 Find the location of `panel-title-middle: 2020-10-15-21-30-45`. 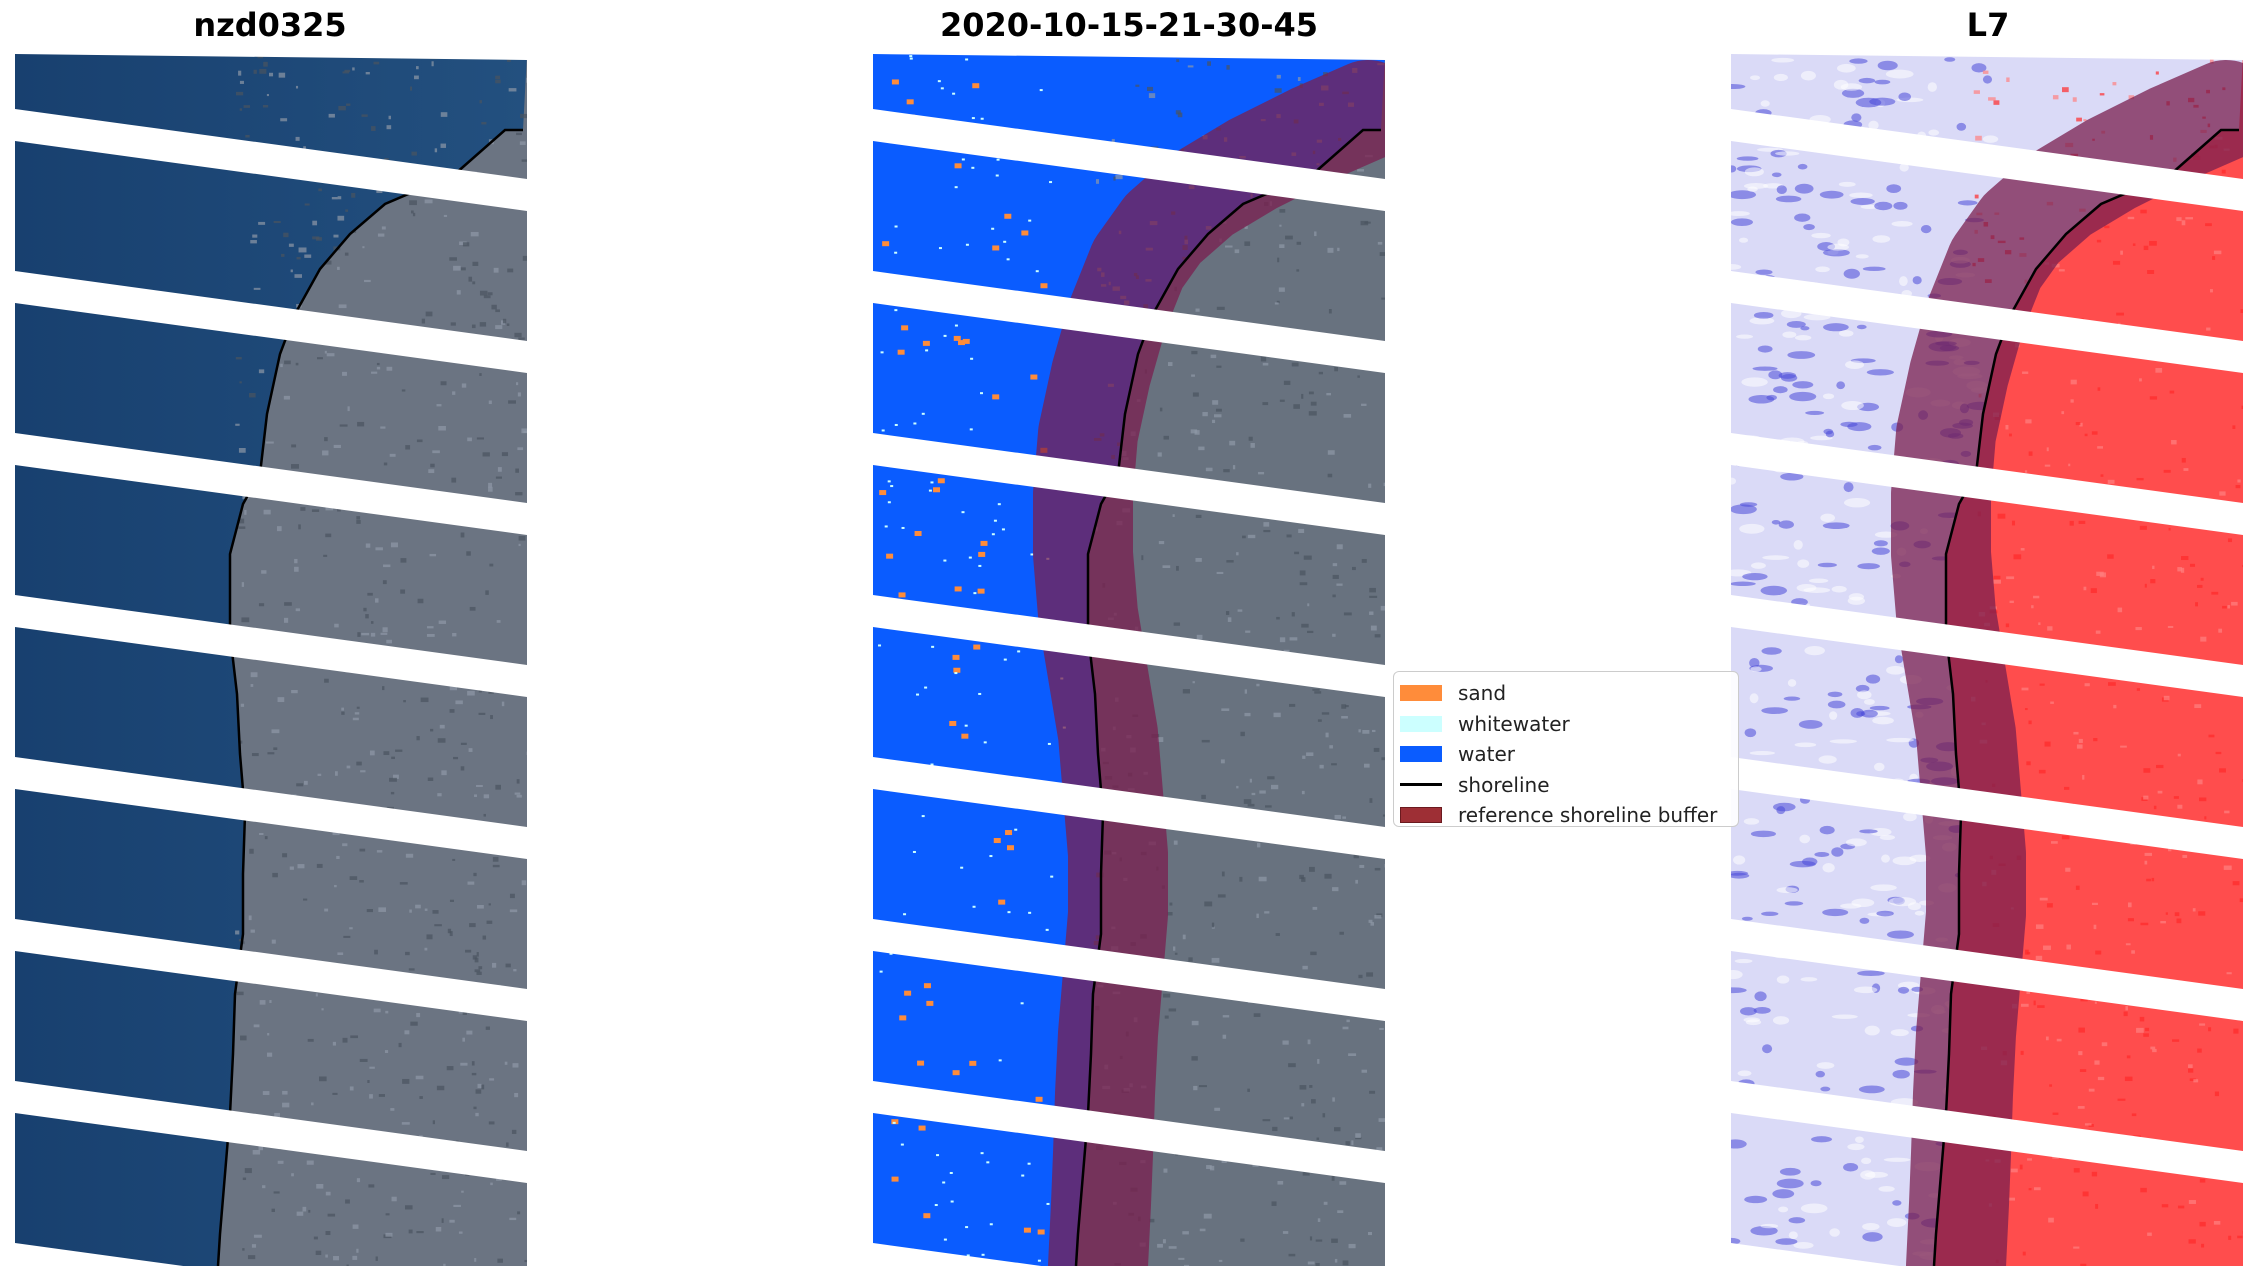

panel-title-middle: 2020-10-15-21-30-45 is located at coordinates (1129, 25).